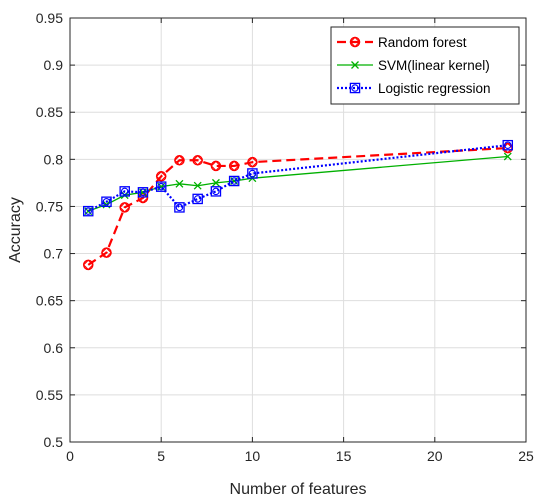  What do you see at coordinates (54, 348) in the screenshot?
I see `y-tick-label: 0.6` at bounding box center [54, 348].